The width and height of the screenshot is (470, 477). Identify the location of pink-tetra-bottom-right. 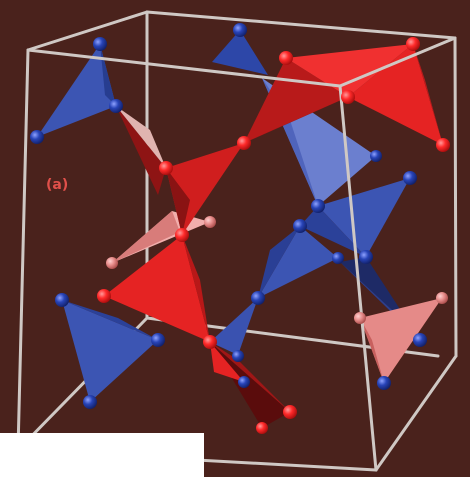
(401, 340).